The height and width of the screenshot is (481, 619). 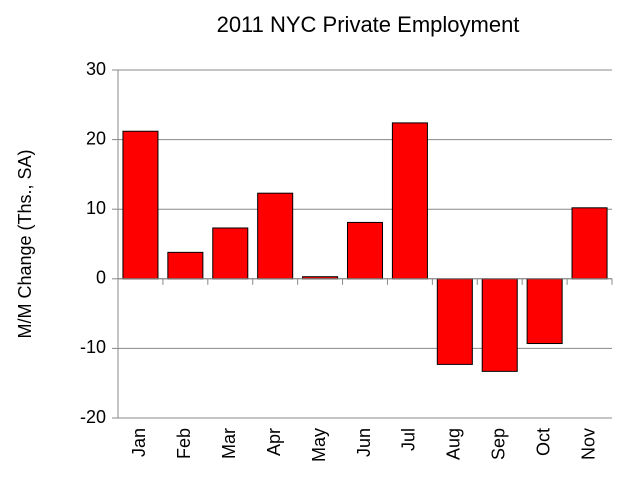 I want to click on y-axis-label: M/M Change (Ths., SA), so click(x=25, y=243).